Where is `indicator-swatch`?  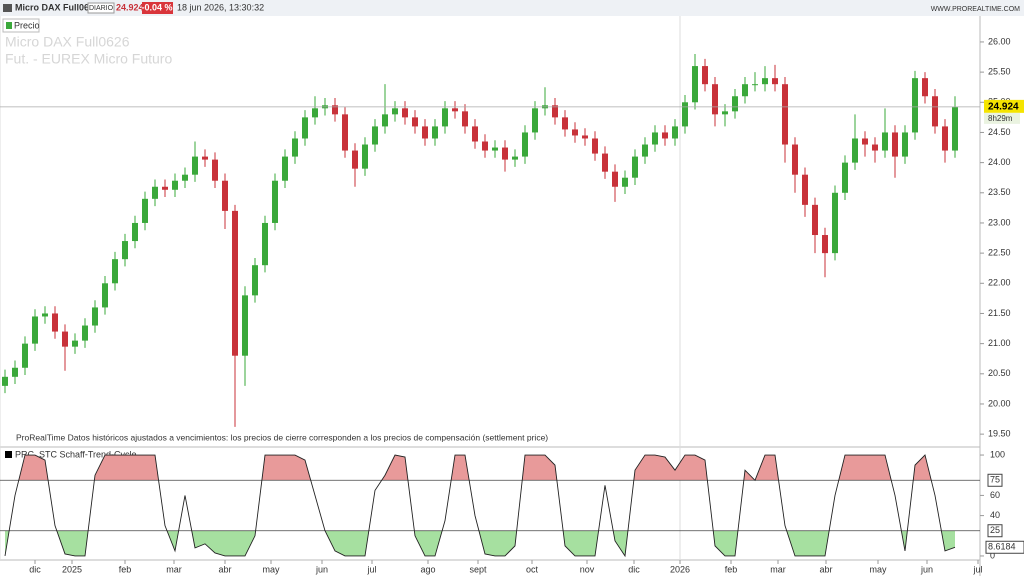 indicator-swatch is located at coordinates (8, 454).